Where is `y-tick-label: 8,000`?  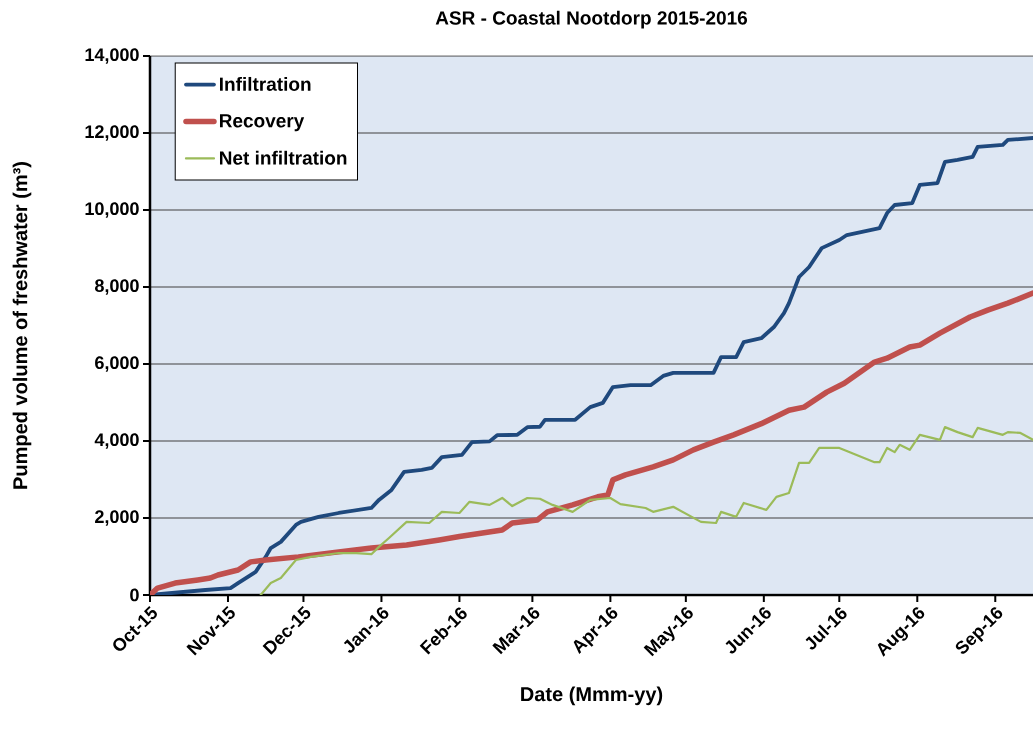
y-tick-label: 8,000 is located at coordinates (117, 287).